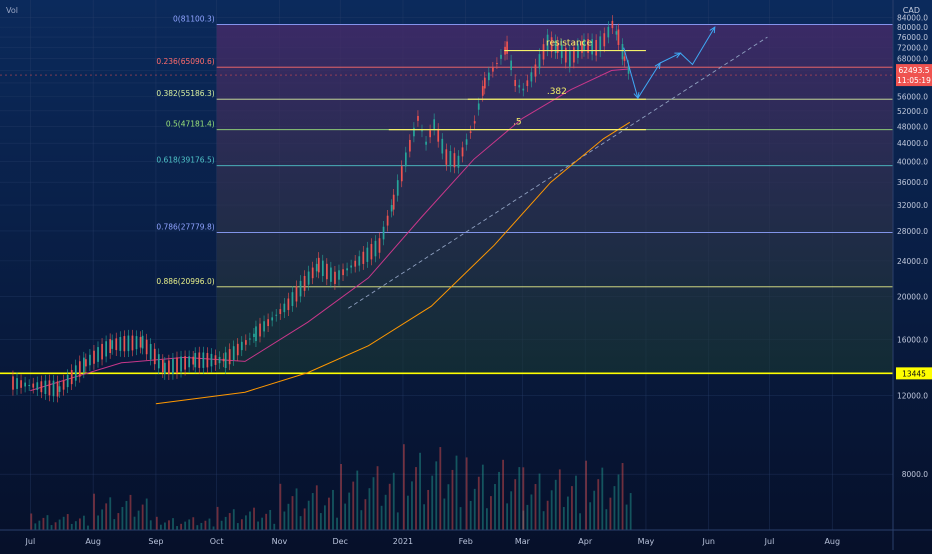 Image resolution: width=932 pixels, height=554 pixels. What do you see at coordinates (912, 205) in the screenshot?
I see `y-tick-label: 32000.0` at bounding box center [912, 205].